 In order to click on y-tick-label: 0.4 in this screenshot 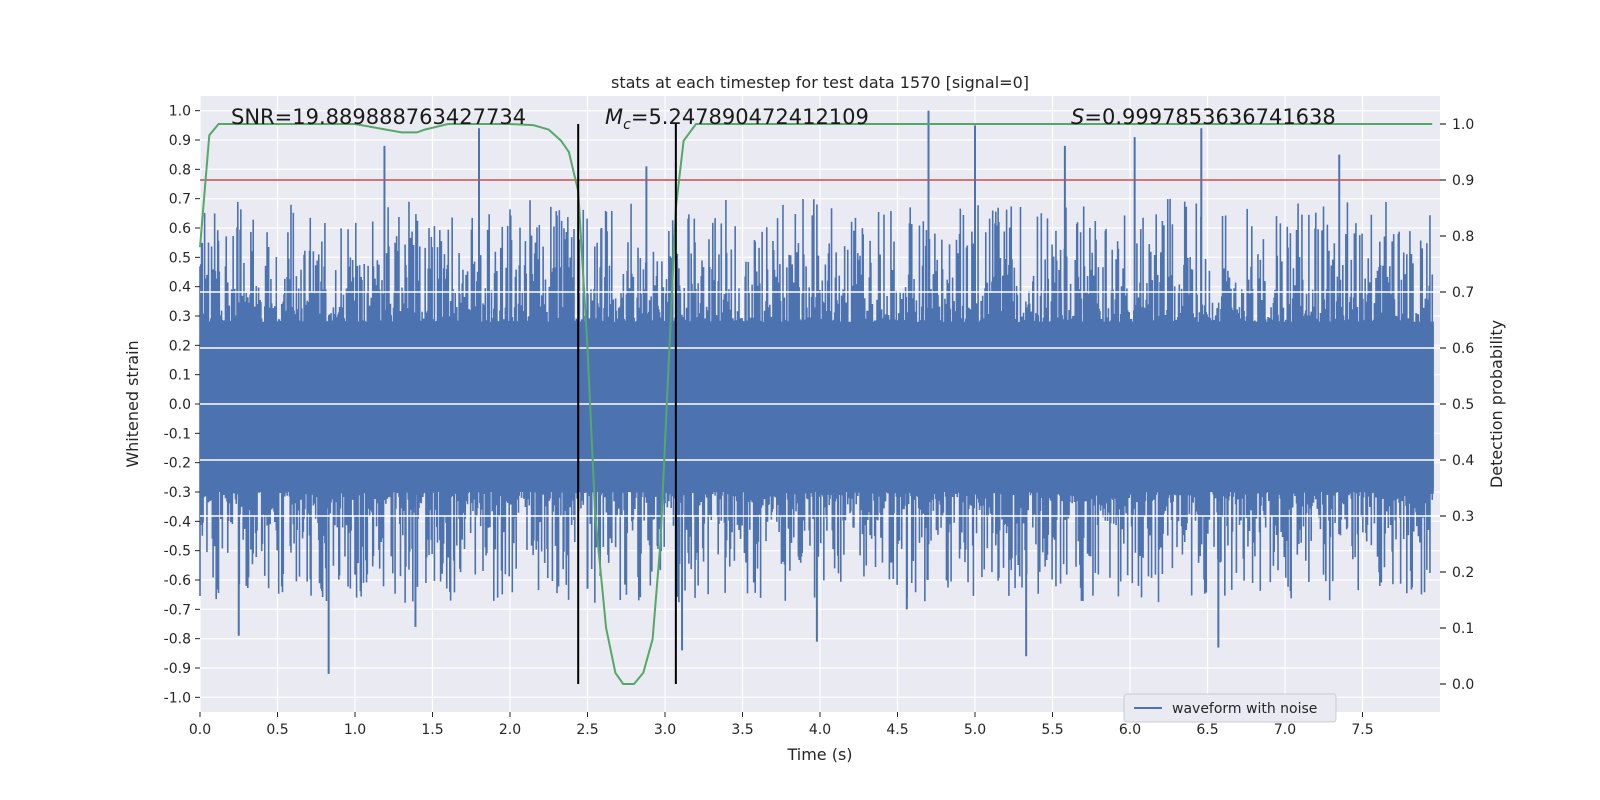, I will do `click(180, 288)`.